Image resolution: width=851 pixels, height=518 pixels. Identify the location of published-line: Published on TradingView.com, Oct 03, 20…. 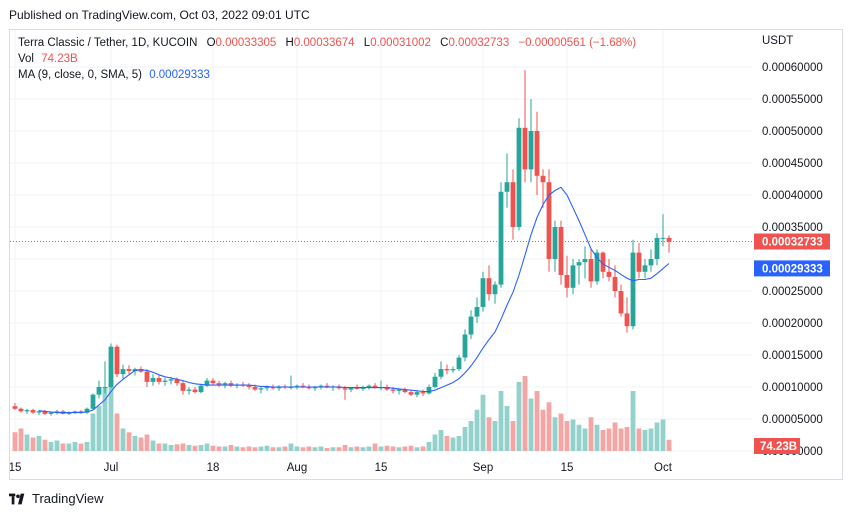
(159, 15).